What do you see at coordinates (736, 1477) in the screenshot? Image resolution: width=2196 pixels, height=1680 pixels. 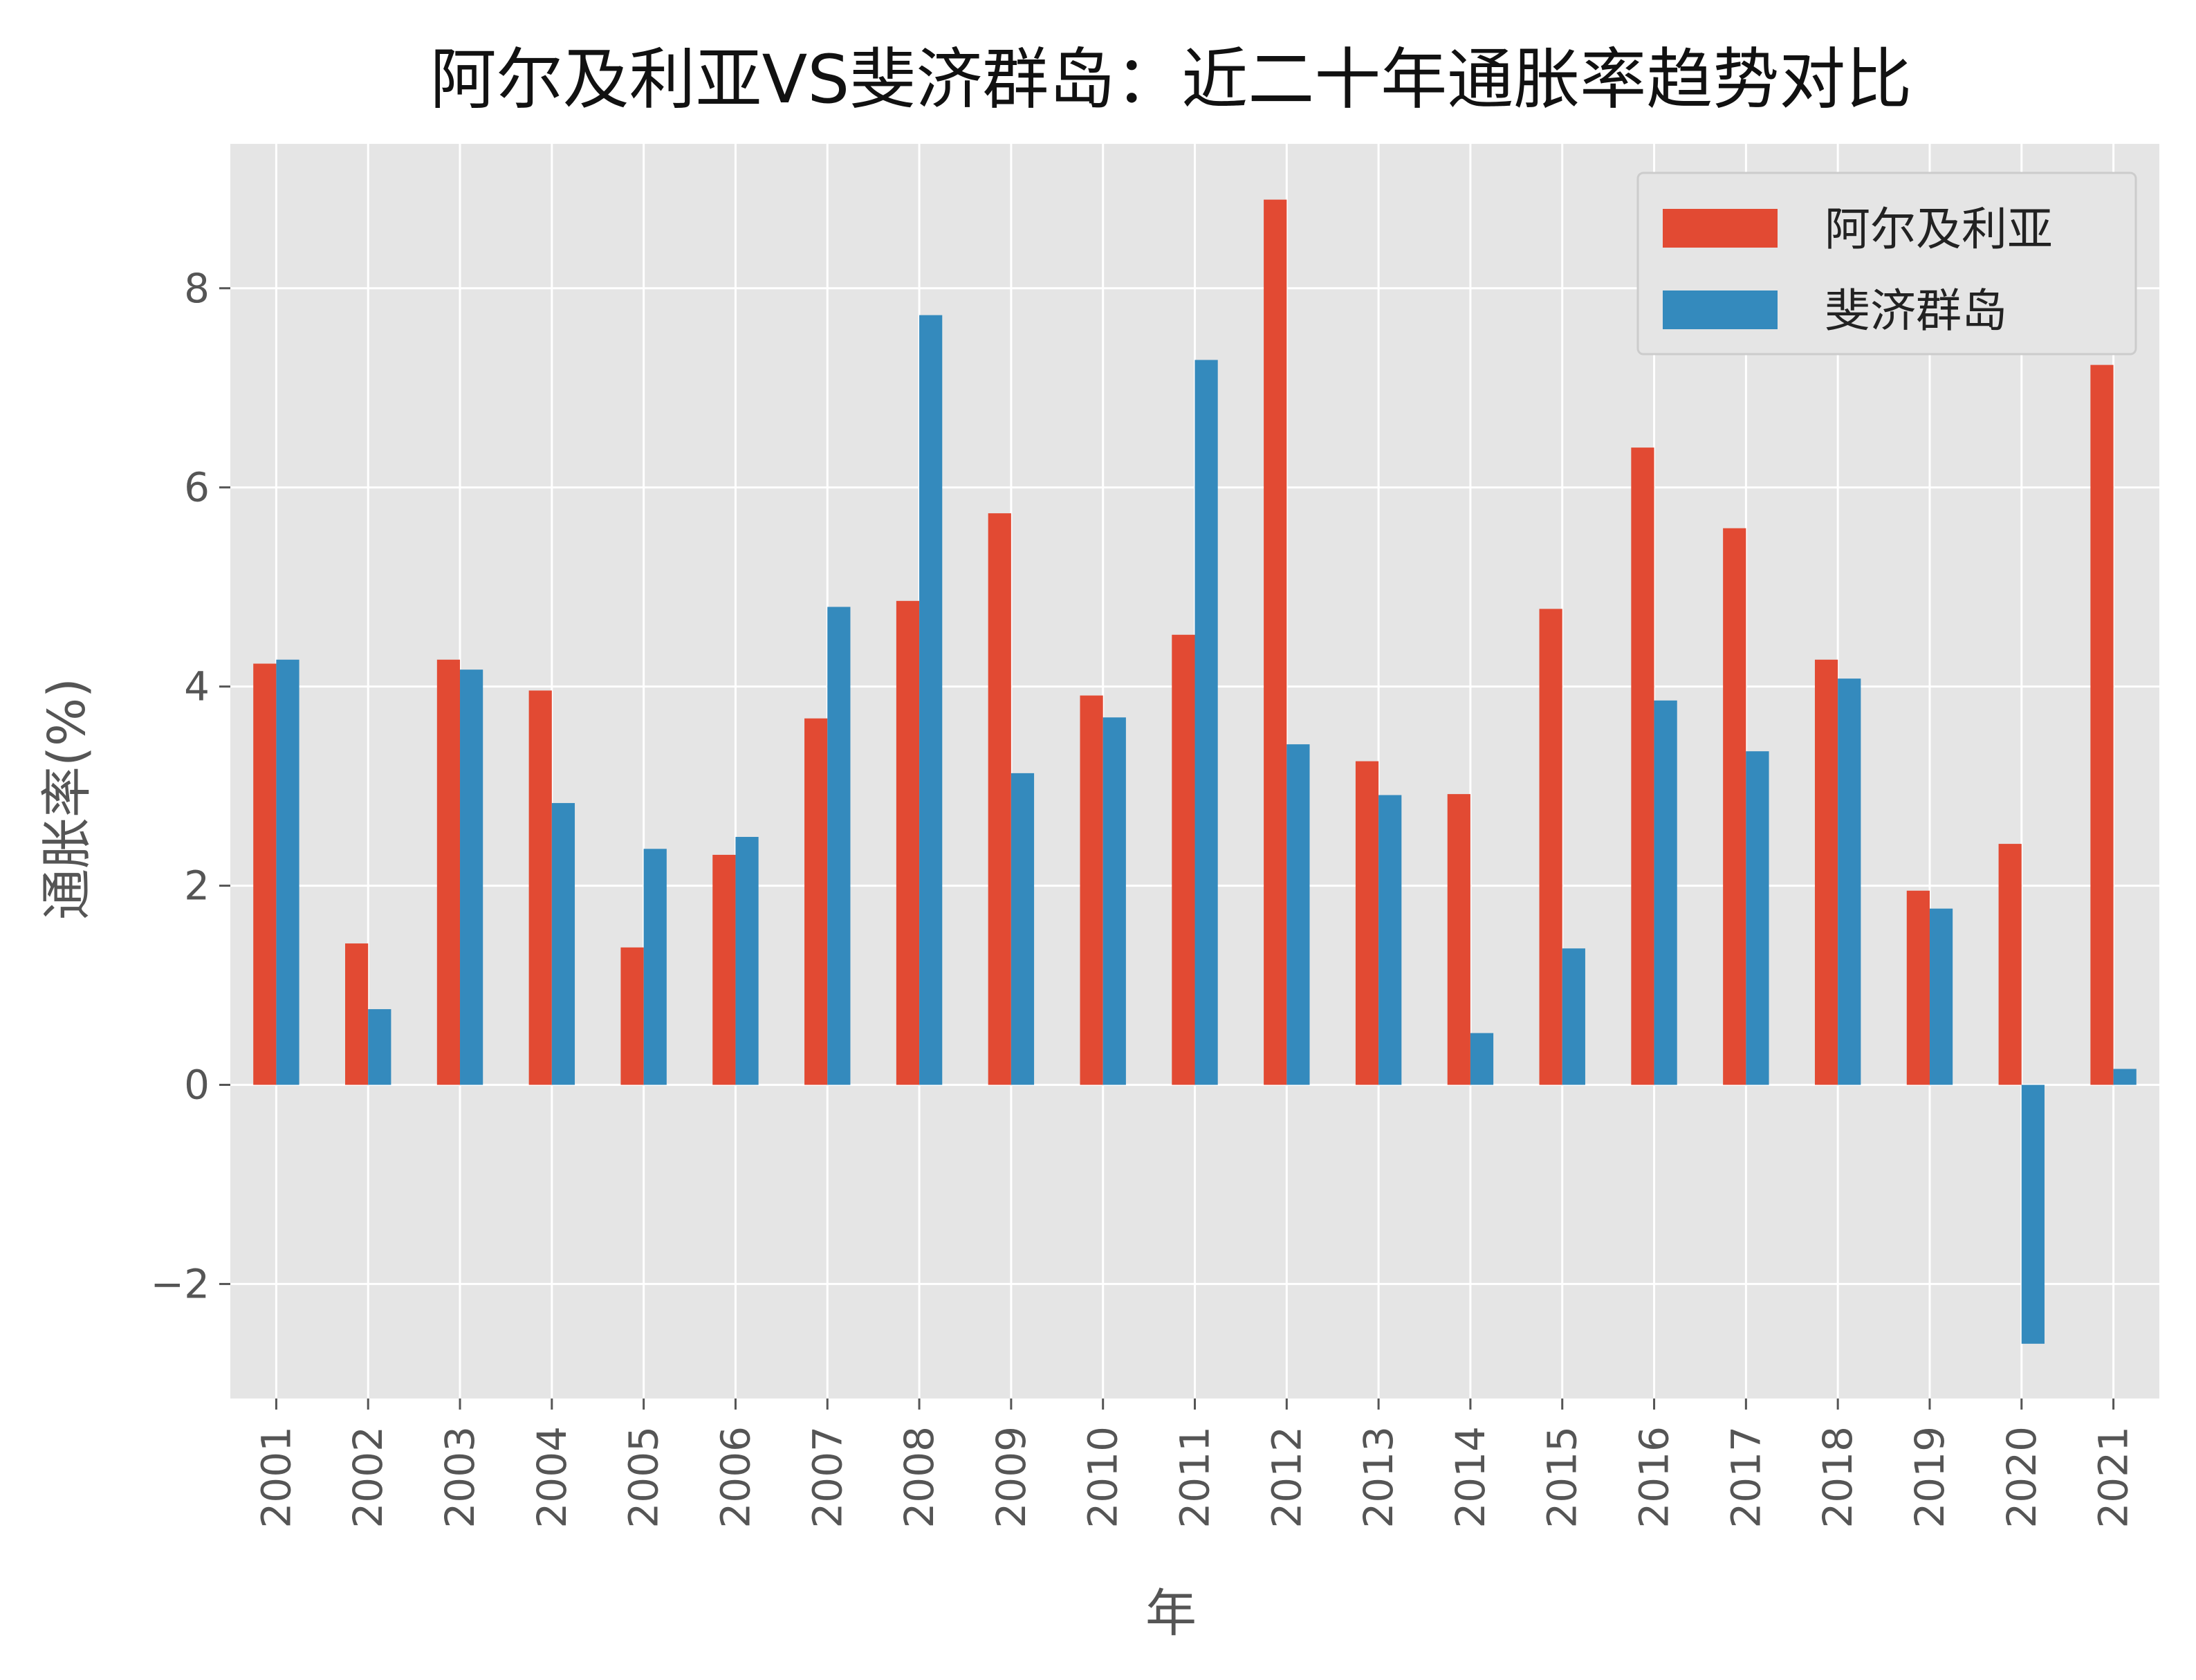 I see `x-tick-label: 2006` at bounding box center [736, 1477].